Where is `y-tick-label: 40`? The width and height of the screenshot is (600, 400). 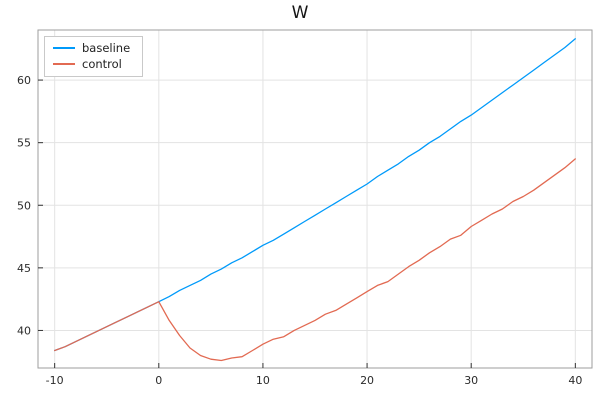
y-tick-label: 40 is located at coordinates (24, 330).